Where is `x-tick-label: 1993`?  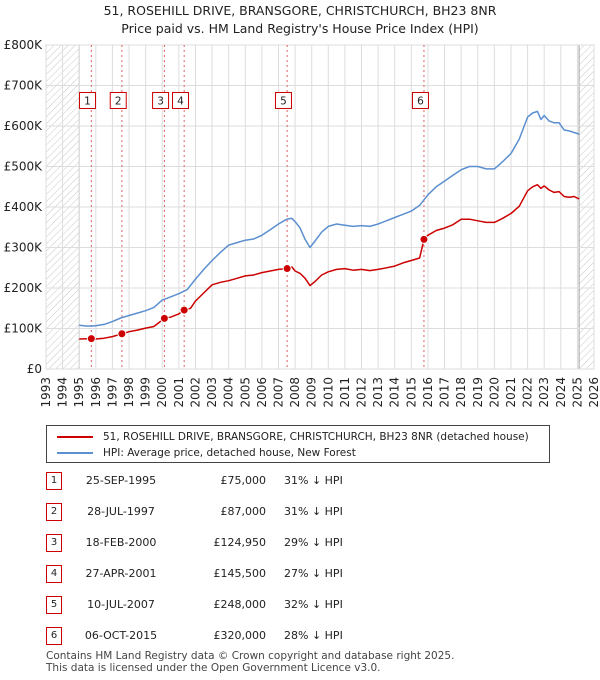 x-tick-label: 1993 is located at coordinates (46, 392).